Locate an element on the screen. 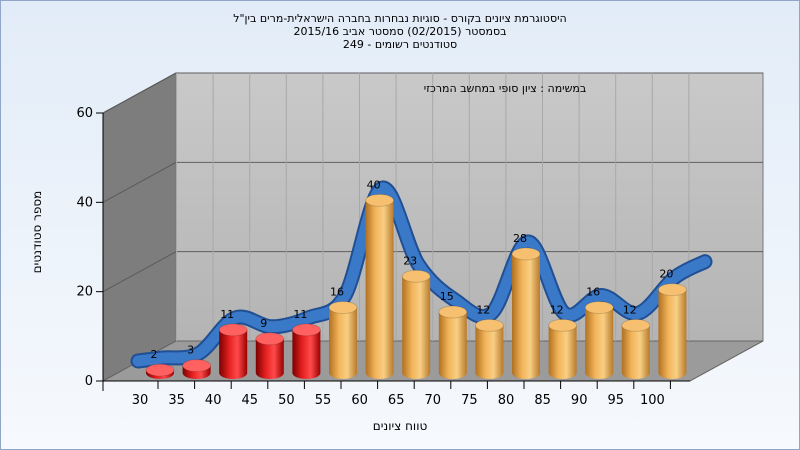 The width and height of the screenshot is (800, 450). x-tick-label: 40 is located at coordinates (213, 400).